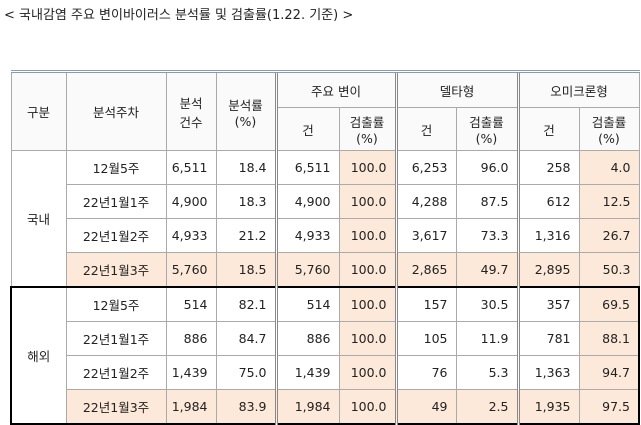 Image resolution: width=641 pixels, height=425 pixels. I want to click on cell: 258, so click(548, 167).